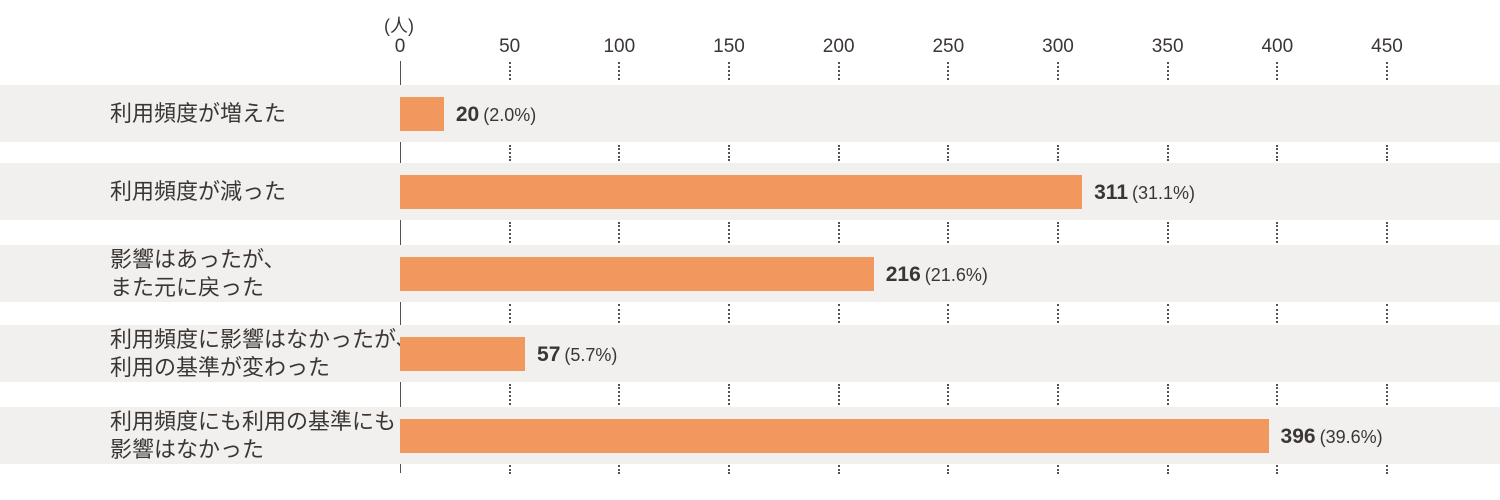 The height and width of the screenshot is (500, 1500). Describe the element at coordinates (198, 113) in the screenshot. I see `category-label: 利用頻度が増えた` at that location.